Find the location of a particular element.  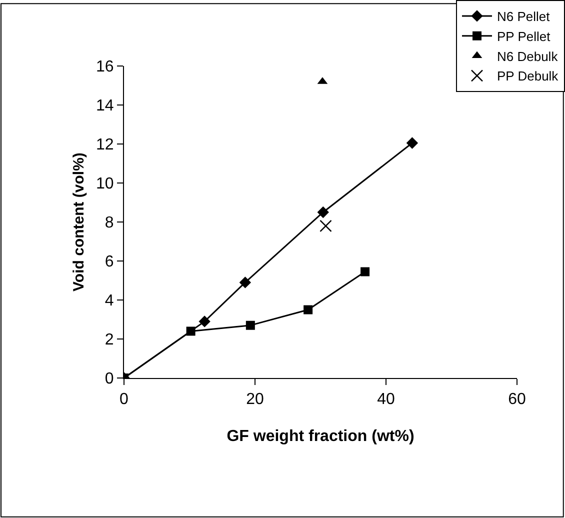

y-tick-label: 16 is located at coordinates (105, 67).